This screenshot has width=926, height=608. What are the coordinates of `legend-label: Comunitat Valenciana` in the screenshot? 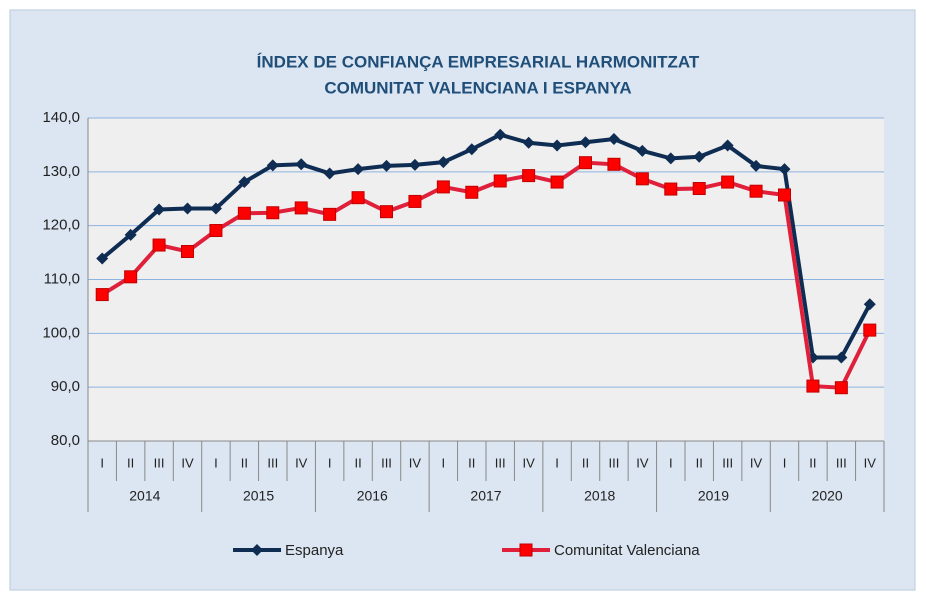 It's located at (627, 550).